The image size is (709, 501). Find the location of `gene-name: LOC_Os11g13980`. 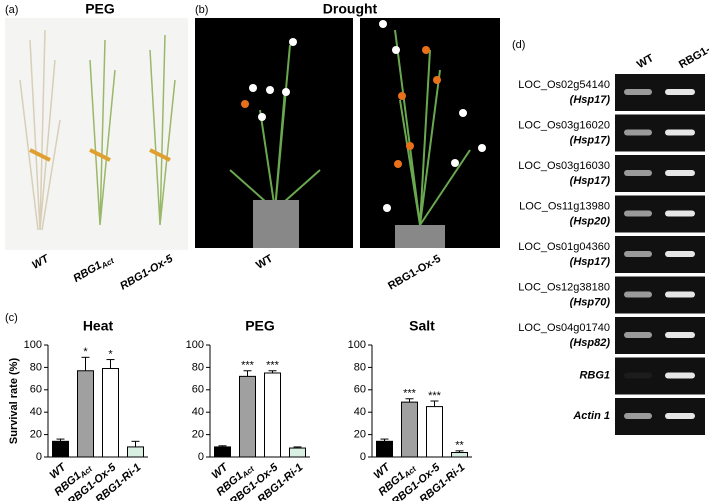

gene-name: LOC_Os11g13980 is located at coordinates (564, 206).